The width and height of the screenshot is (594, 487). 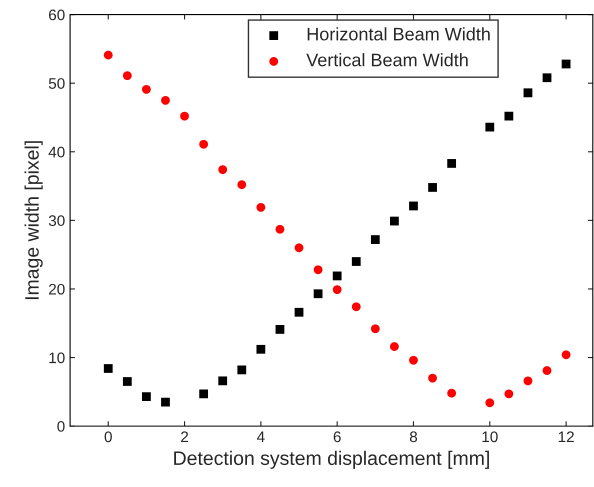 I want to click on y-tick-label: 0, so click(x=61, y=426).